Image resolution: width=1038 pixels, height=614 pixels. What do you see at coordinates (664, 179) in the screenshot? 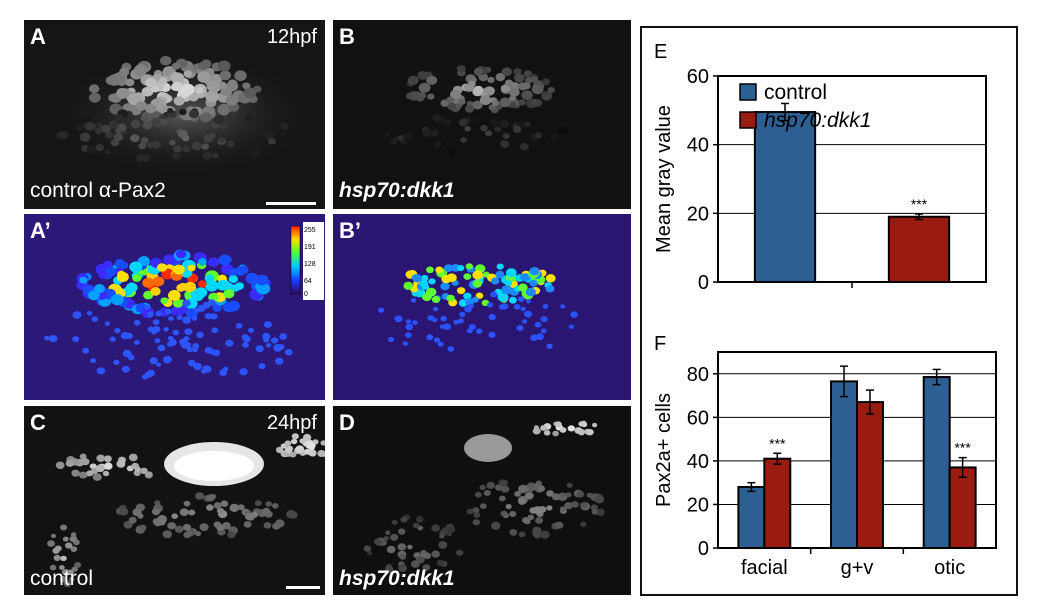
I see `chart-e-ylabel: Mean gray value` at bounding box center [664, 179].